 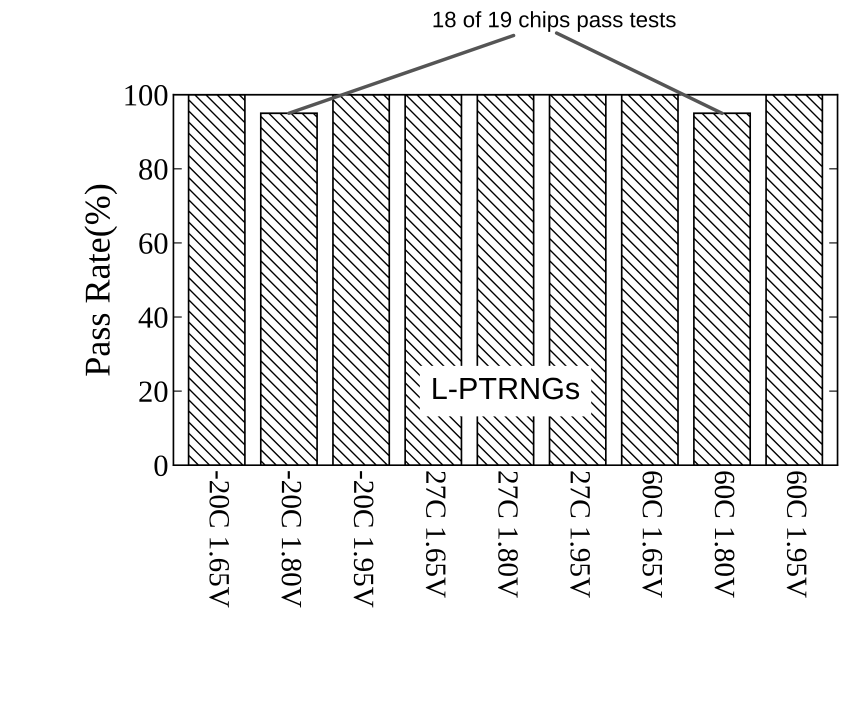 I want to click on annotation: 18 of 19 chips pass tests, so click(x=555, y=21).